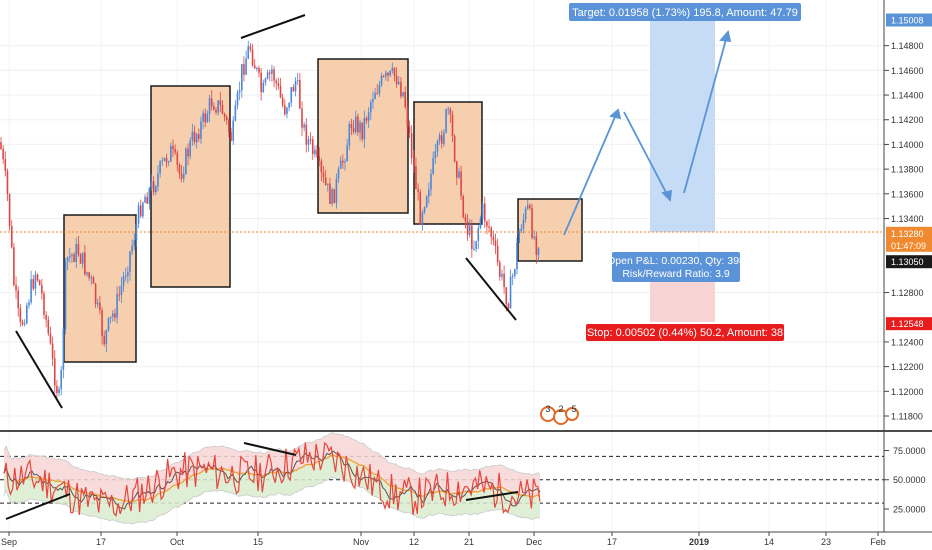 This screenshot has width=932, height=550. Describe the element at coordinates (907, 367) in the screenshot. I see `price-tick-label: 1.12200` at that location.